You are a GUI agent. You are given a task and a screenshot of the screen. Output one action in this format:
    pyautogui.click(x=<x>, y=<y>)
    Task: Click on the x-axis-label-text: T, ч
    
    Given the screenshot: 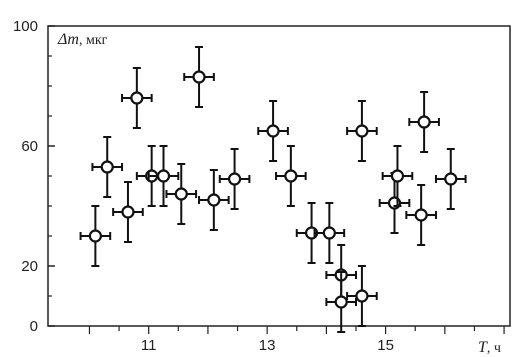 What is the action you would take?
    pyautogui.click(x=489, y=347)
    